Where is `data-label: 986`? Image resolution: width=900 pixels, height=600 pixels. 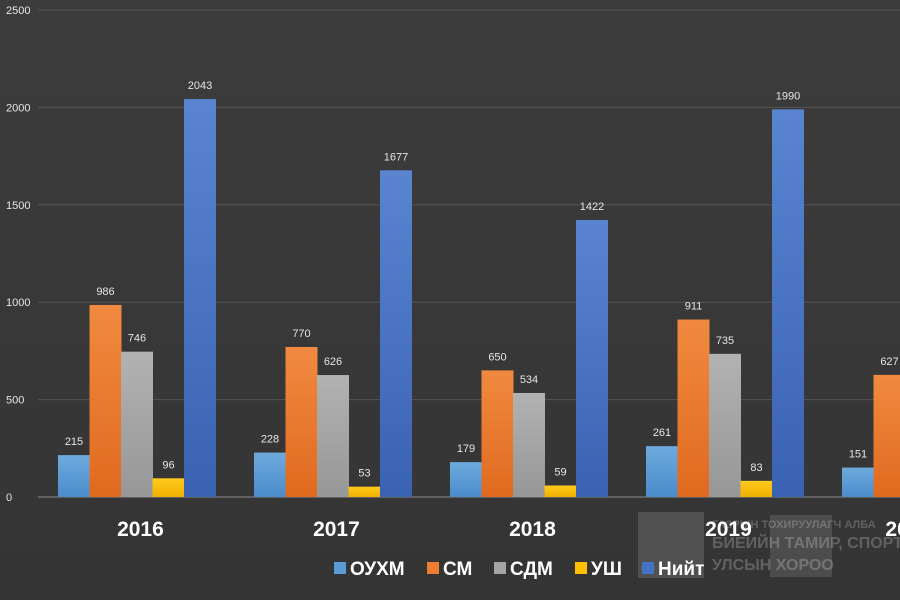
data-label: 986 is located at coordinates (105, 292).